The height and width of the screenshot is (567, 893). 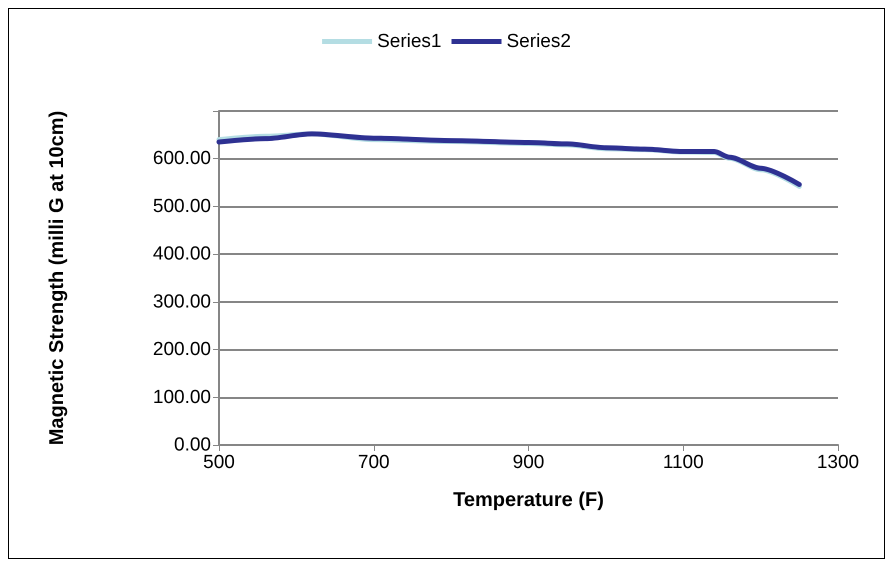 What do you see at coordinates (838, 462) in the screenshot?
I see `x-tick-label: 1300` at bounding box center [838, 462].